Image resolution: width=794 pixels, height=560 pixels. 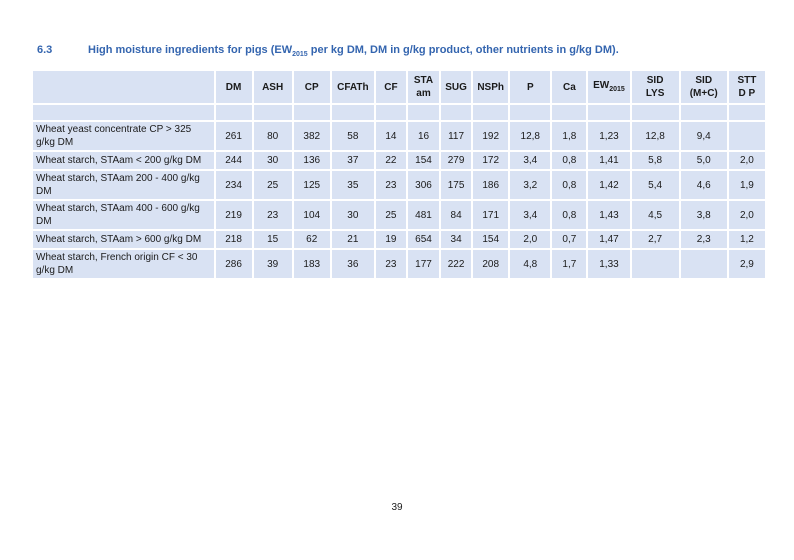 I want to click on table-cell: 84, so click(x=456, y=215).